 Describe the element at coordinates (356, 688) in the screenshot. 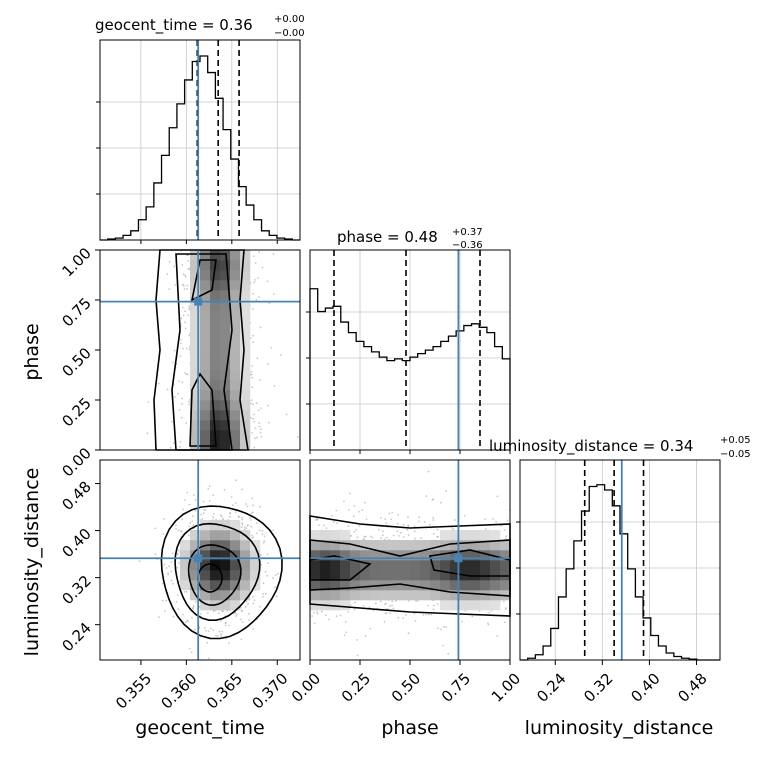

I see `xtick-label-phase: 0.25` at that location.